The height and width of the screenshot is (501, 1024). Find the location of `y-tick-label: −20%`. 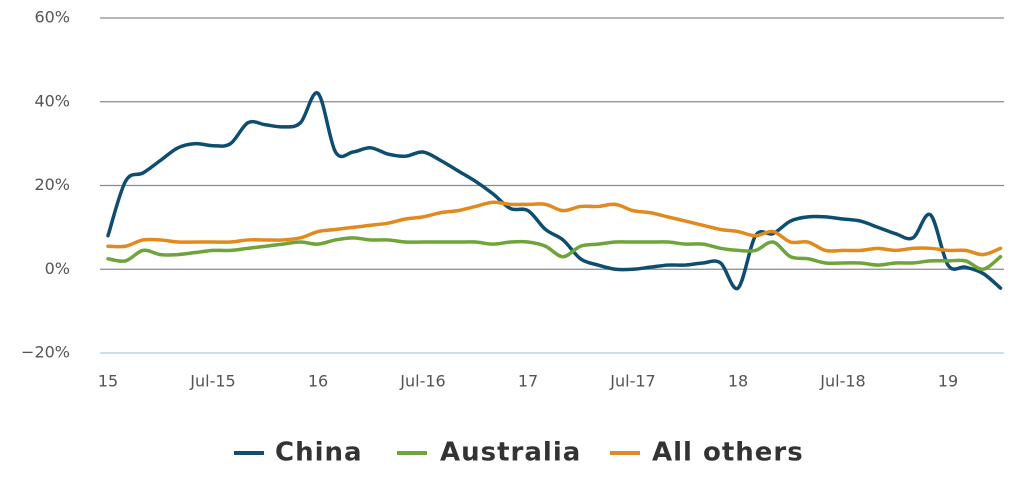

y-tick-label: −20% is located at coordinates (45, 352).